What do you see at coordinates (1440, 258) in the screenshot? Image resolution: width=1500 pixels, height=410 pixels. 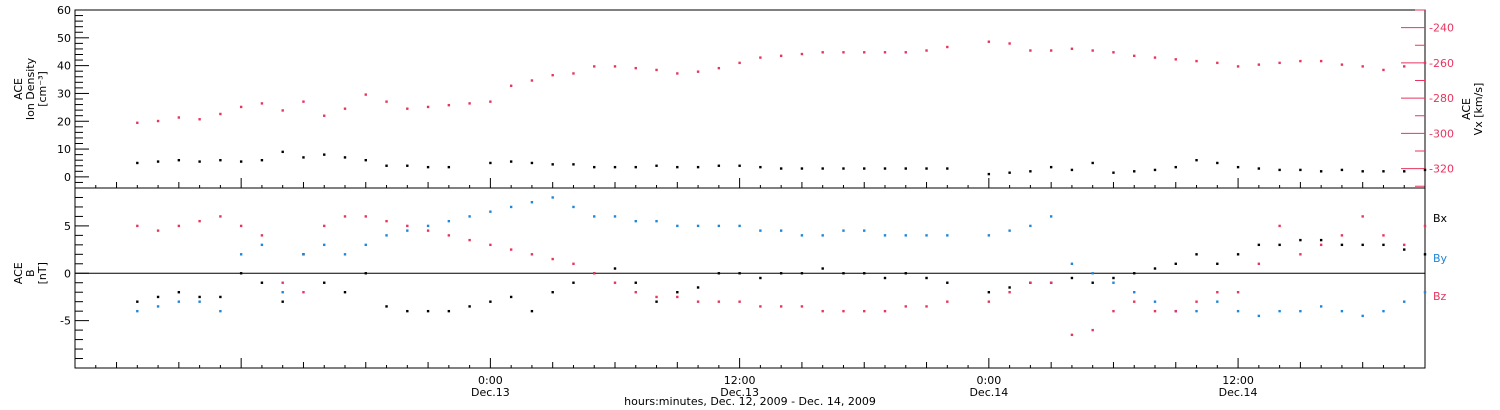 I see `legend-by: By` at bounding box center [1440, 258].